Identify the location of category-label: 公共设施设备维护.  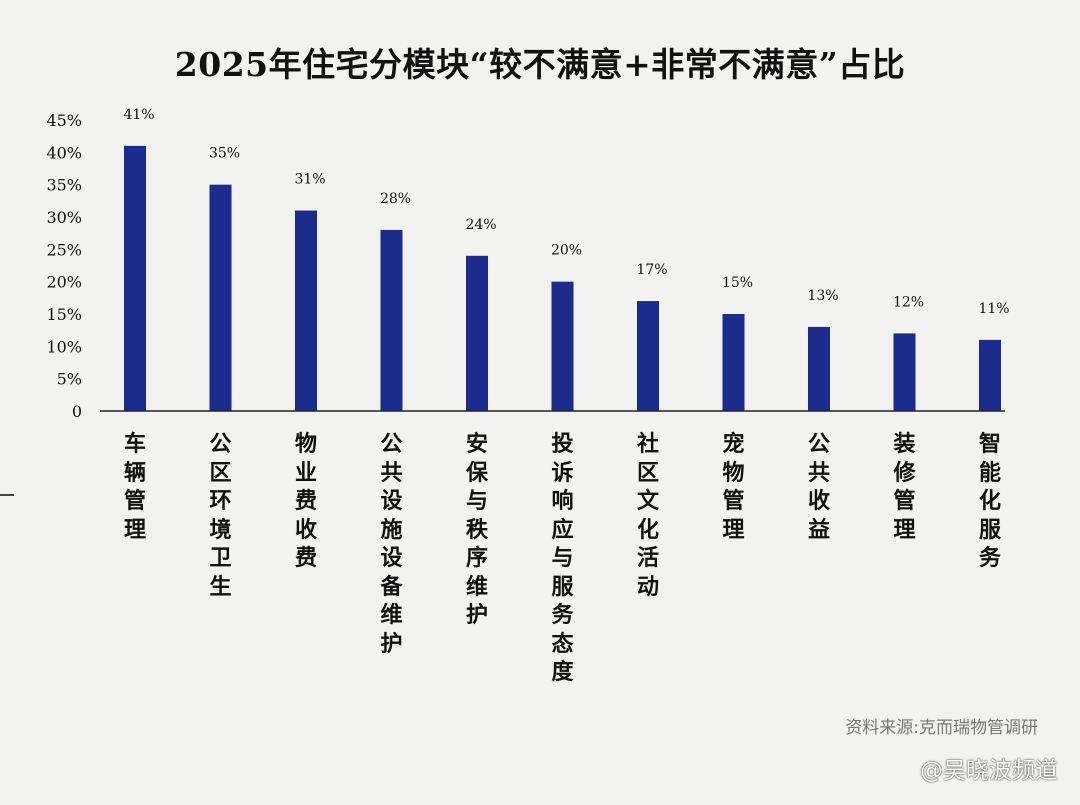
(391, 544).